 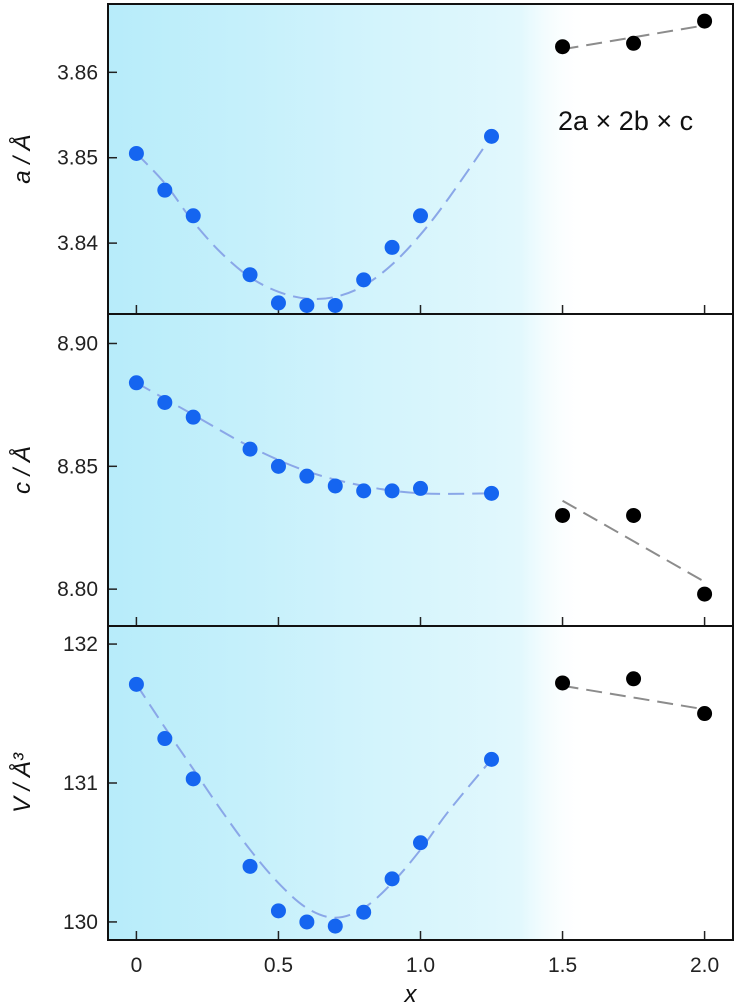 I want to click on x-axis-label: x, so click(x=411, y=994).